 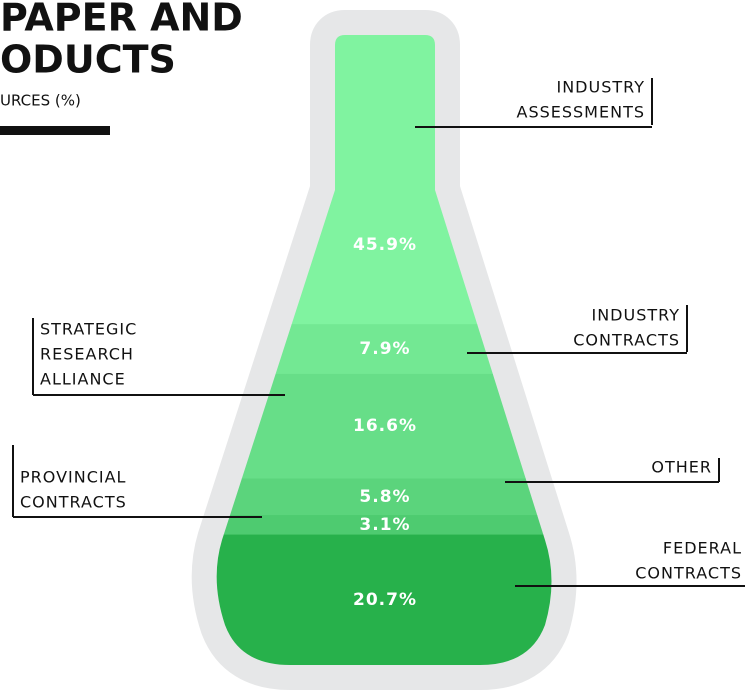 I want to click on subtitle: URCES (%), so click(x=40, y=101).